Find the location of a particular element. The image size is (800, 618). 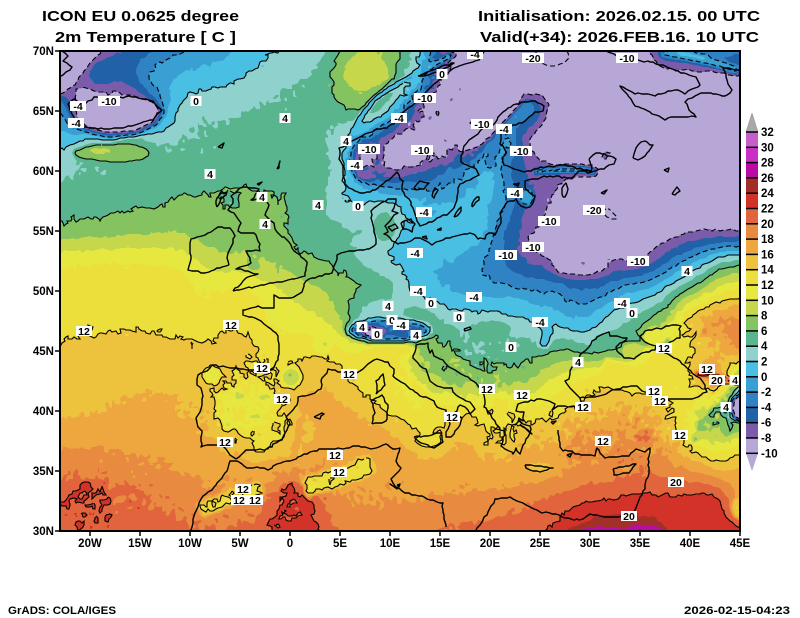

svg-text: 8 is located at coordinates (764, 317).